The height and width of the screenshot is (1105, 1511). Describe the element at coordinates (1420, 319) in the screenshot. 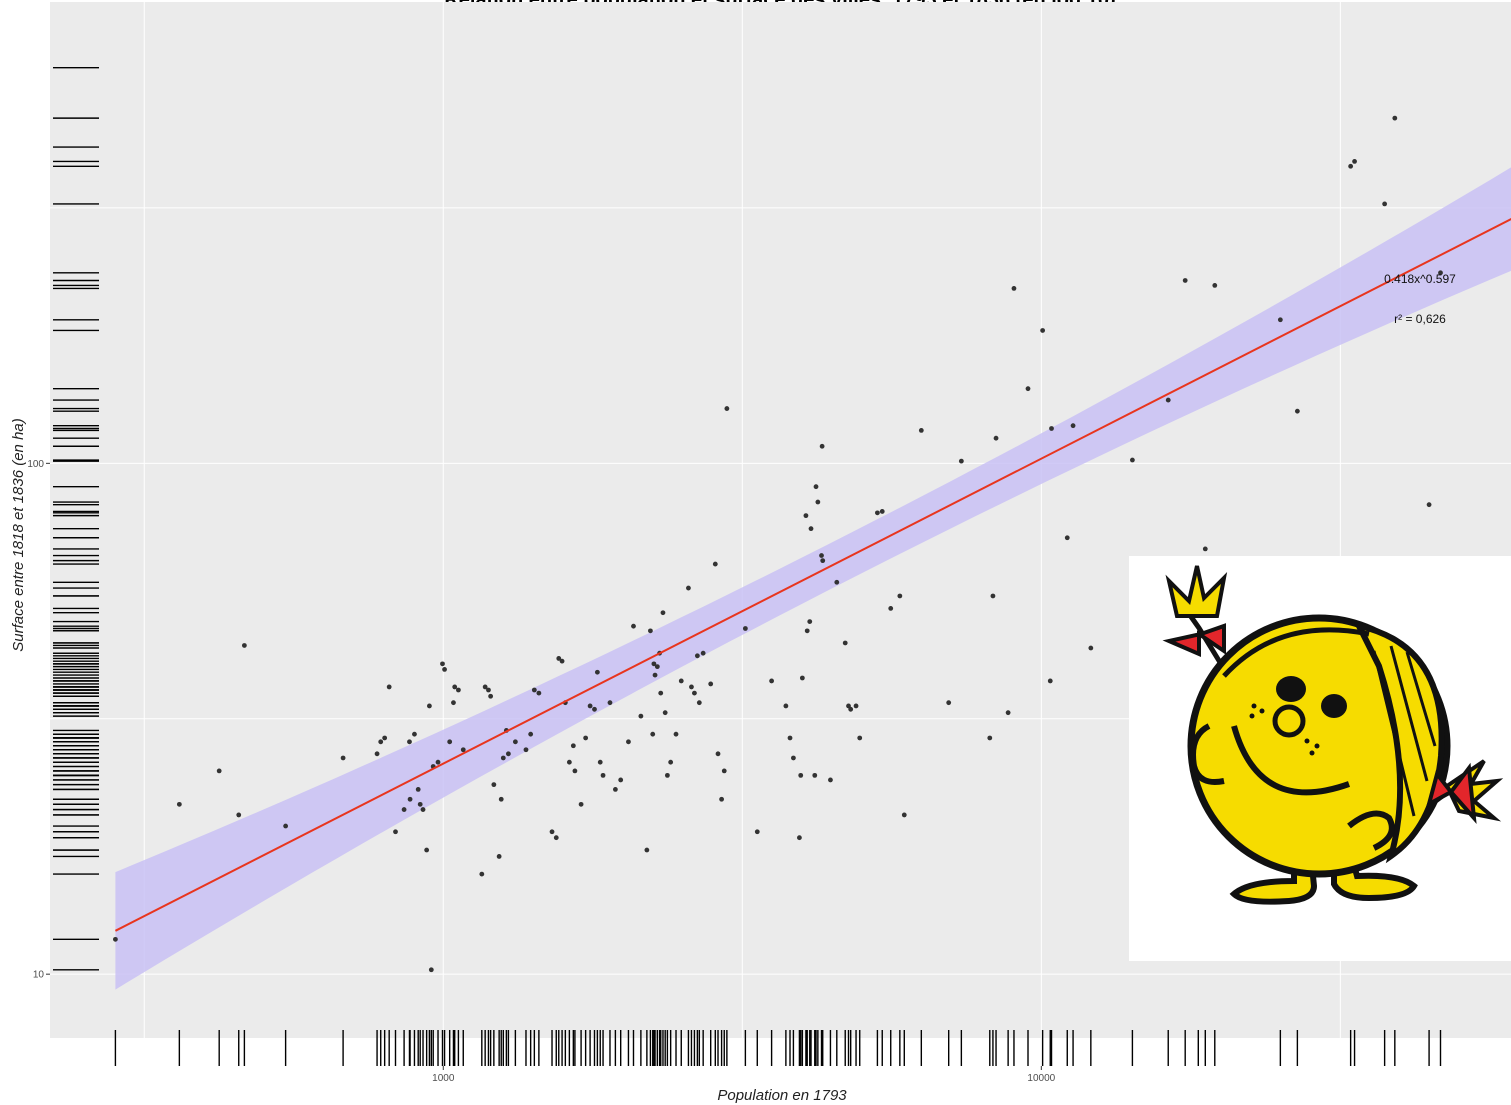

I see `r-squared-label: r² = 0,626` at that location.